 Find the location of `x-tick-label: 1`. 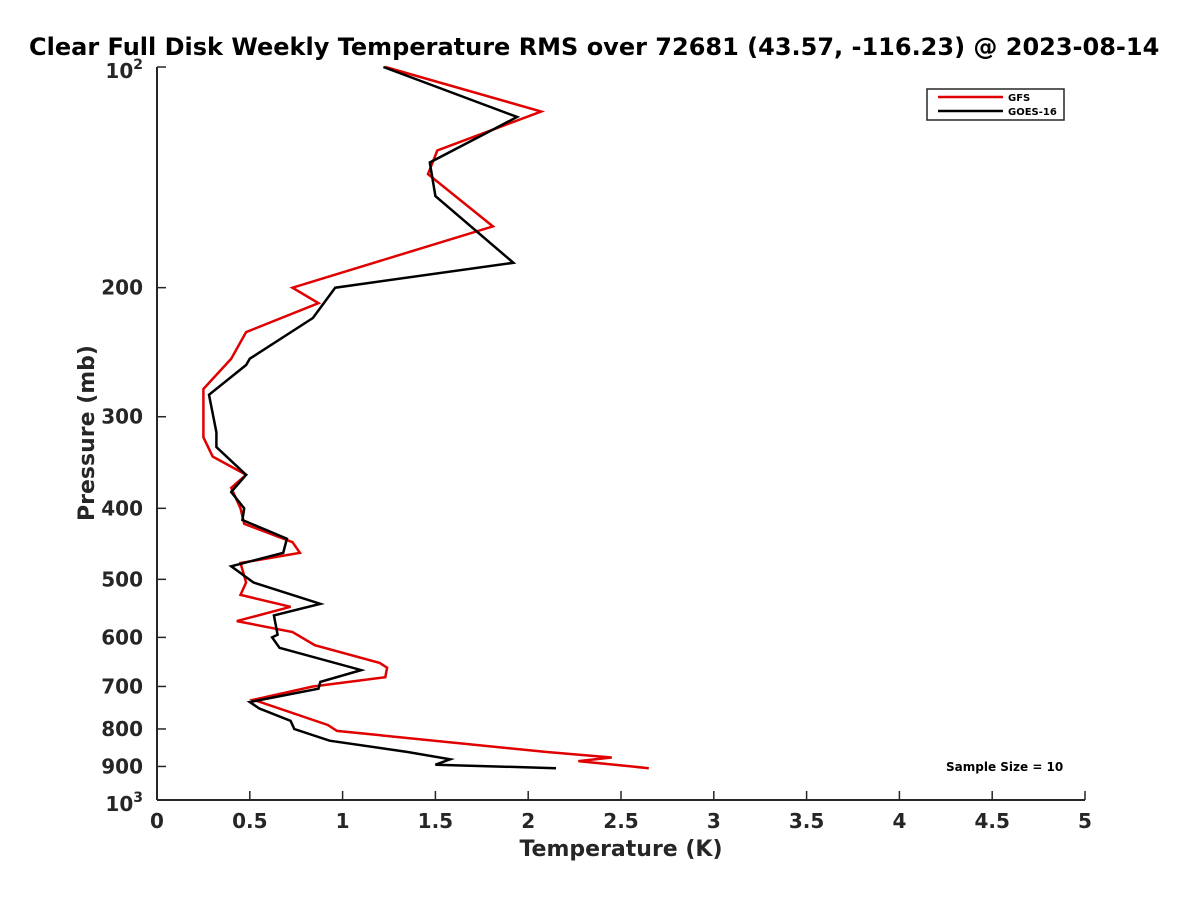

x-tick-label: 1 is located at coordinates (343, 821).